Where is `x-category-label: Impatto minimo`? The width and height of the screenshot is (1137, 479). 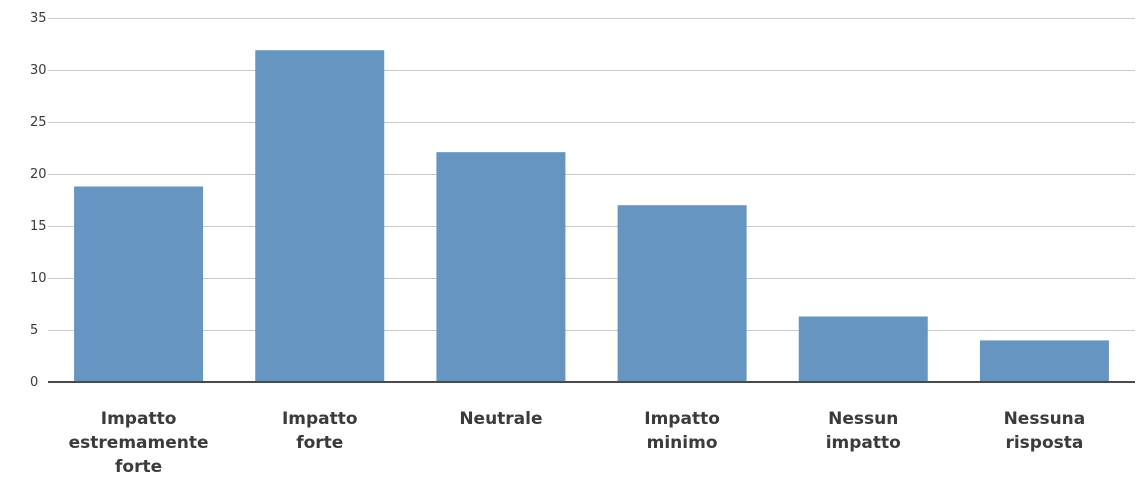 x-category-label: Impatto minimo is located at coordinates (682, 431).